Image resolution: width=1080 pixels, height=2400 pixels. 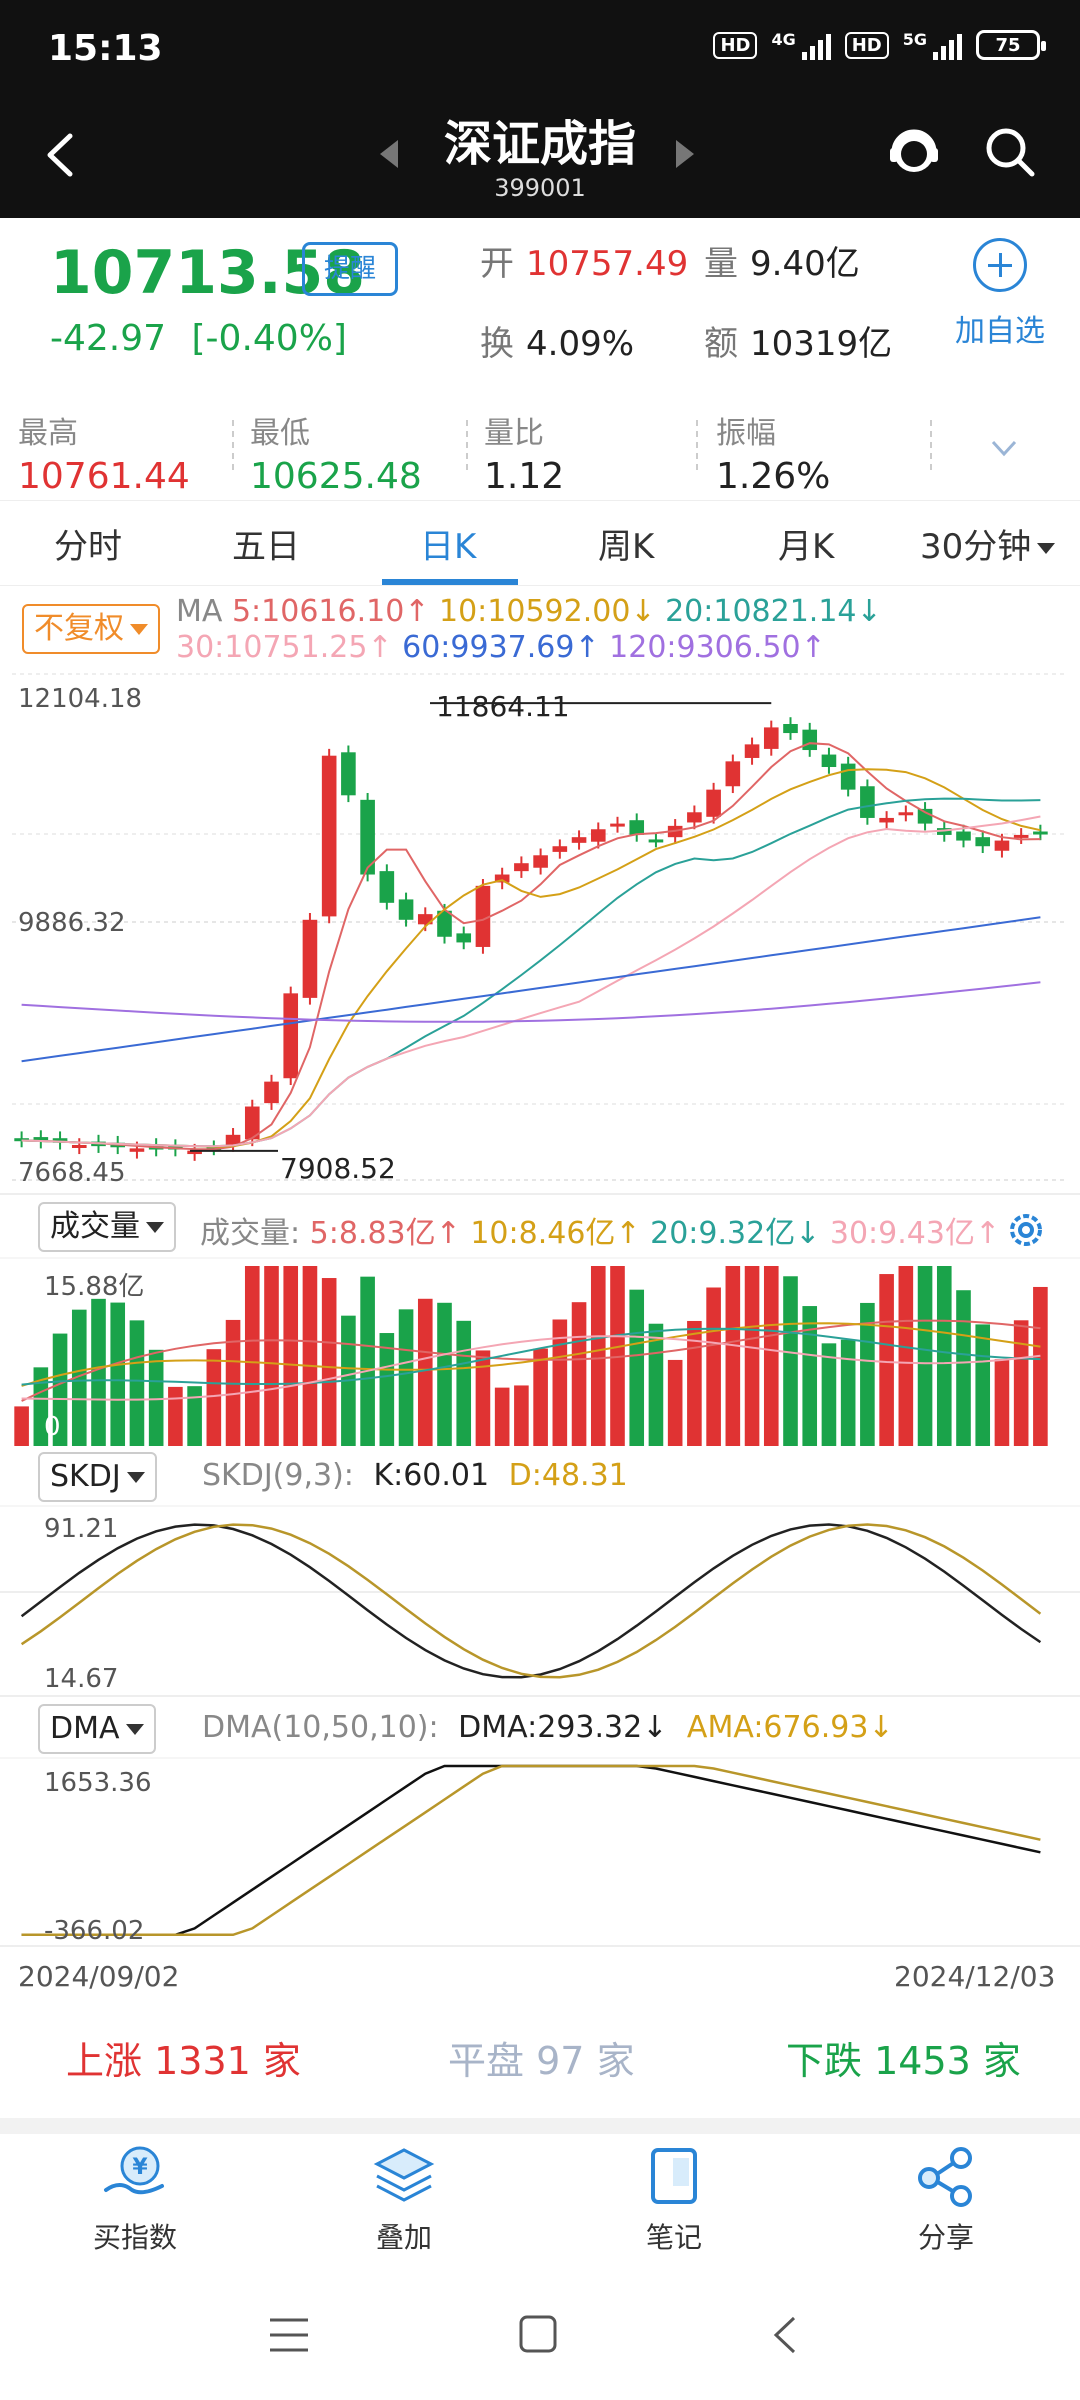 I want to click on settings-gear-icon, so click(x=1026, y=1230).